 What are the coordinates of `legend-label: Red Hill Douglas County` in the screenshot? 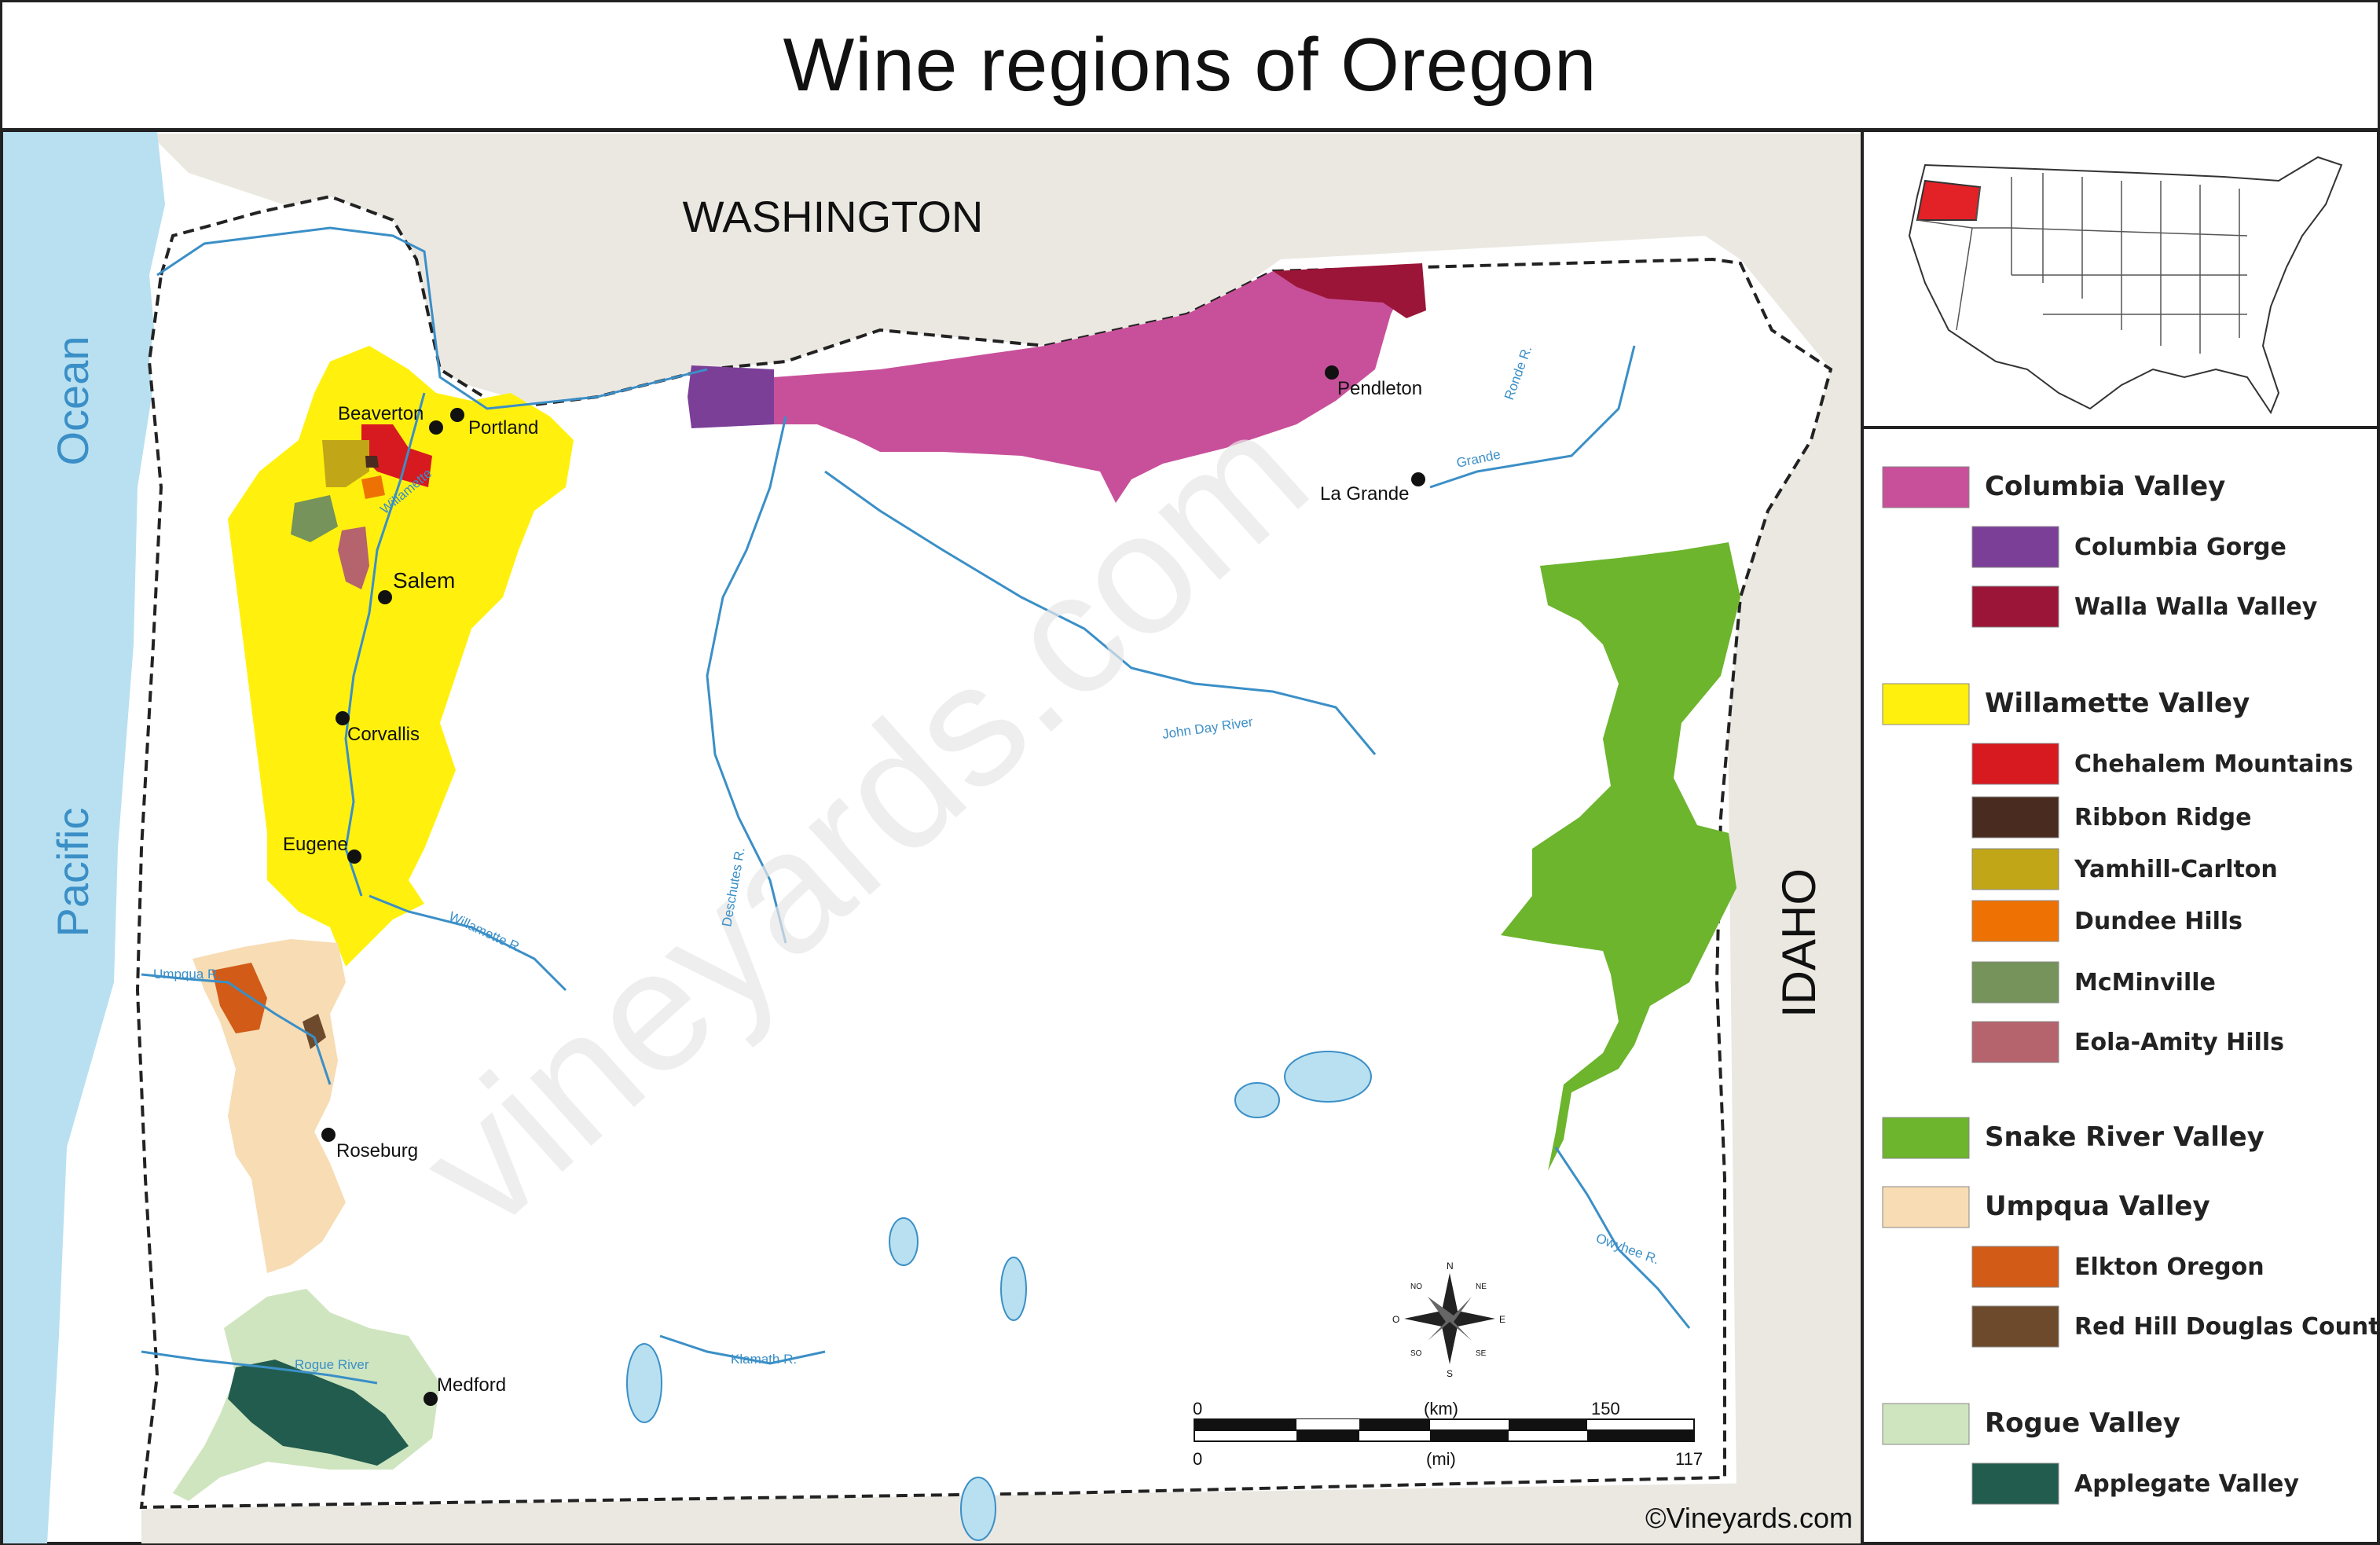 It's located at (2227, 1327).